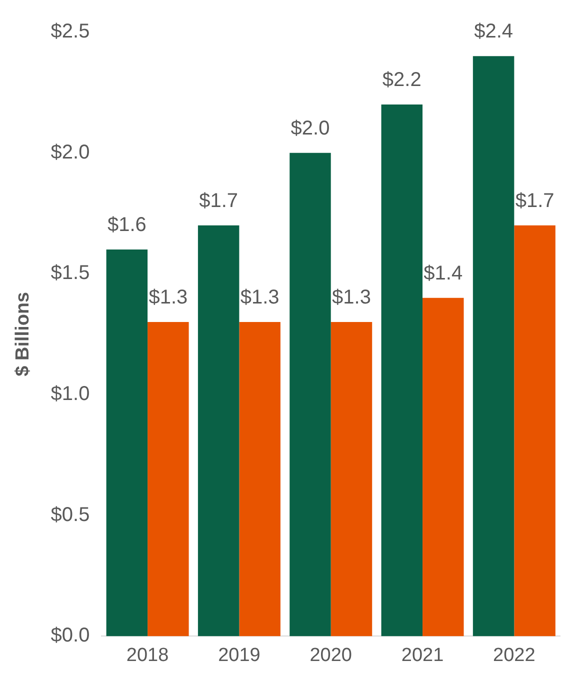 The image size is (572, 683). What do you see at coordinates (494, 31) in the screenshot?
I see `data-label: $2.4` at bounding box center [494, 31].